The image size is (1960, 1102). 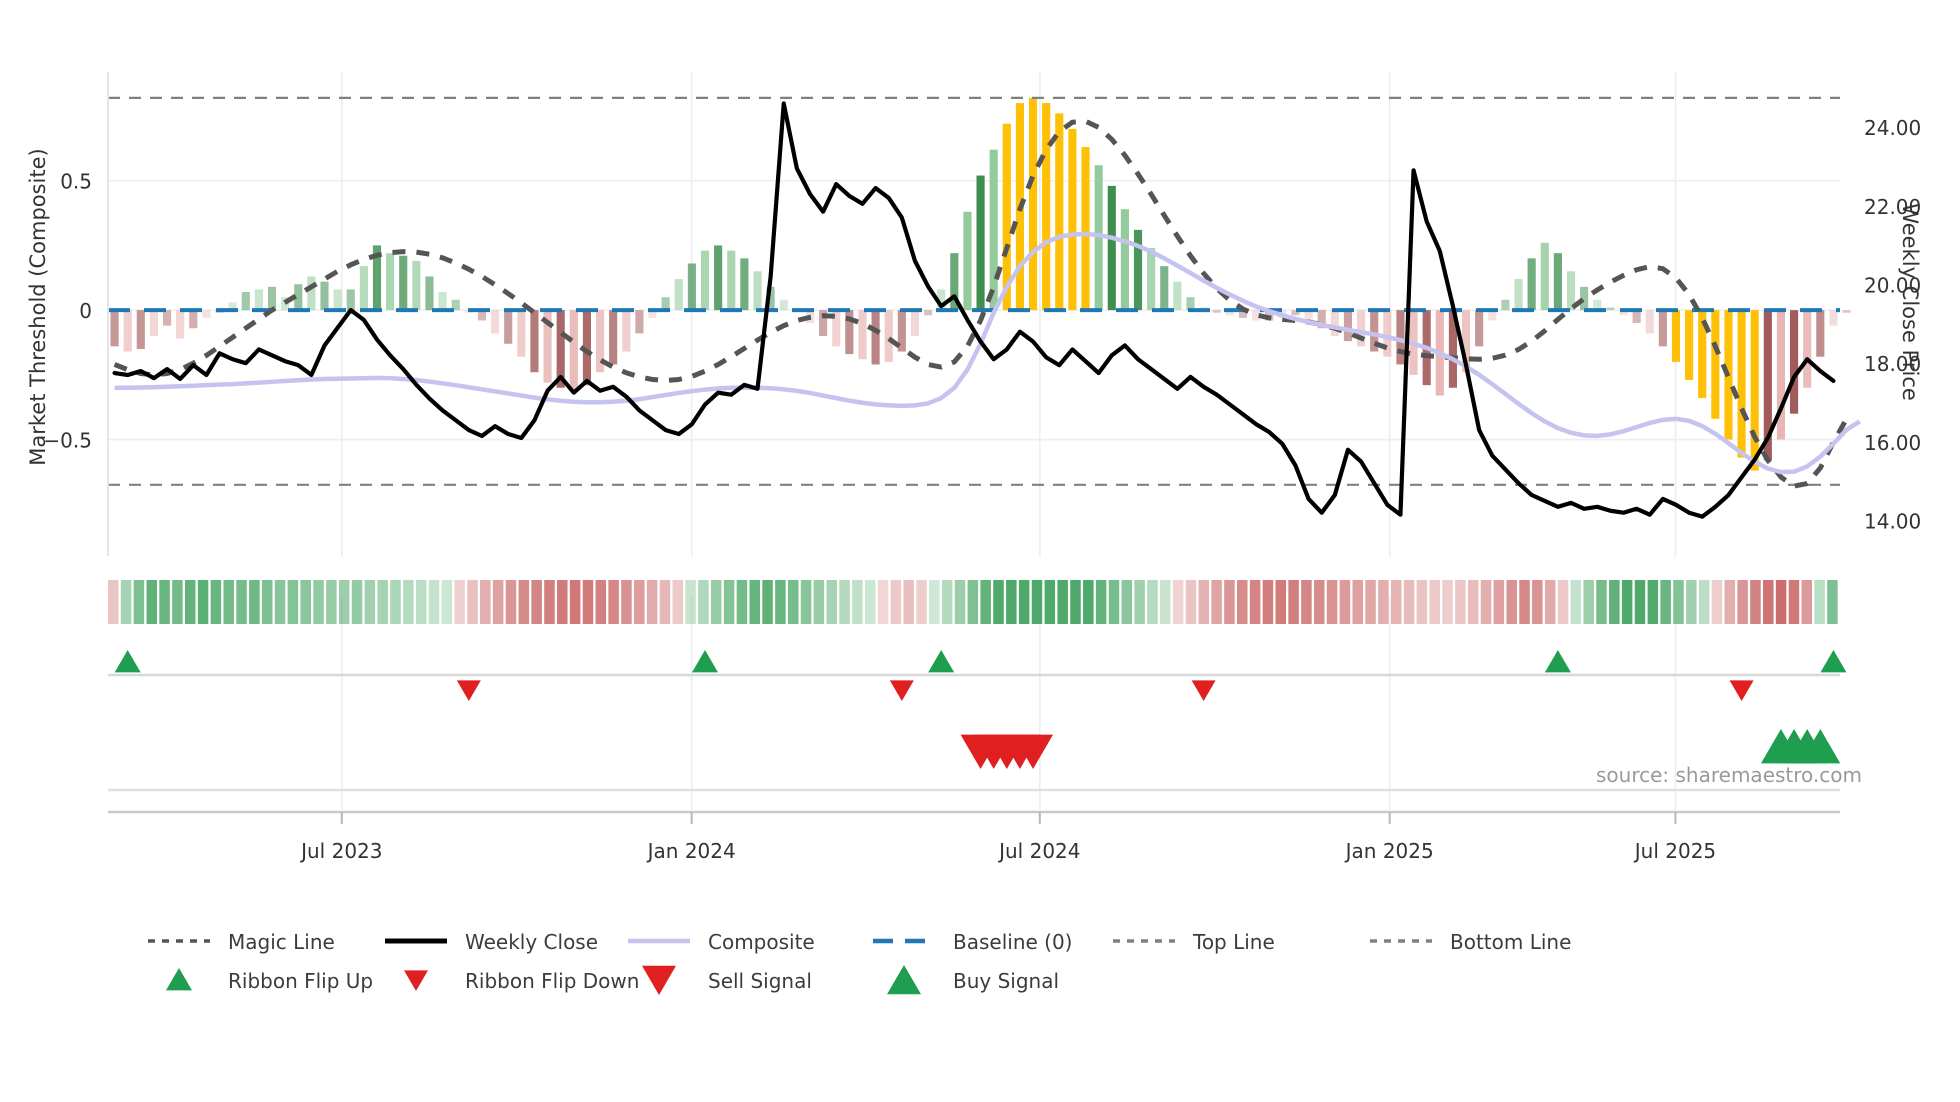 What do you see at coordinates (760, 981) in the screenshot?
I see `legend-label: Sell Signal` at bounding box center [760, 981].